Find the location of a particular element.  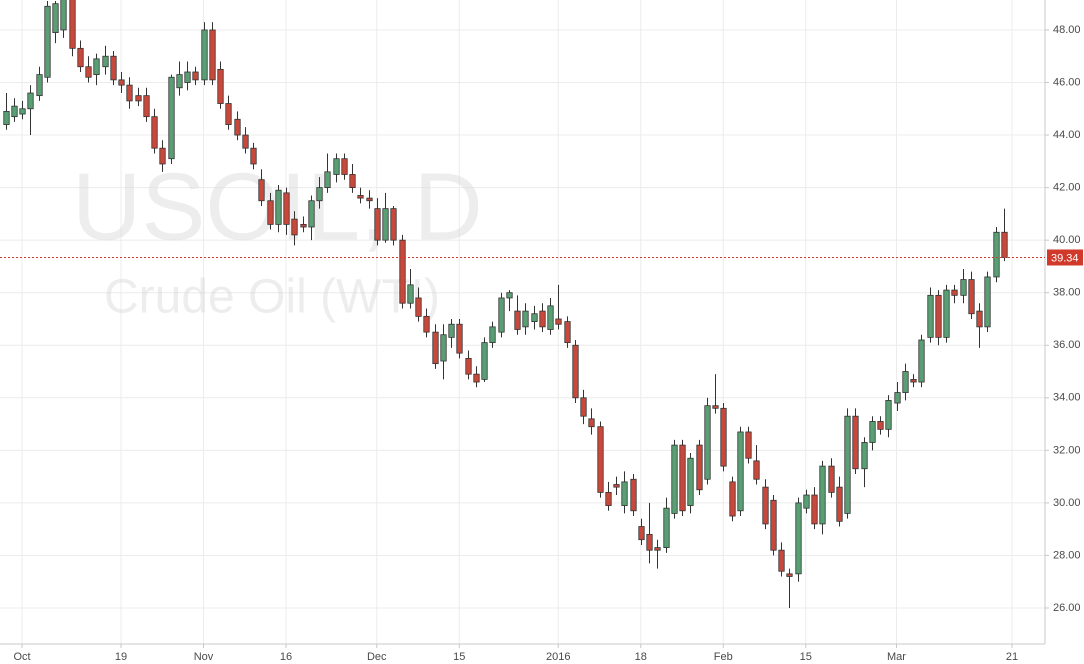

x-tick-label: 15 is located at coordinates (459, 657).